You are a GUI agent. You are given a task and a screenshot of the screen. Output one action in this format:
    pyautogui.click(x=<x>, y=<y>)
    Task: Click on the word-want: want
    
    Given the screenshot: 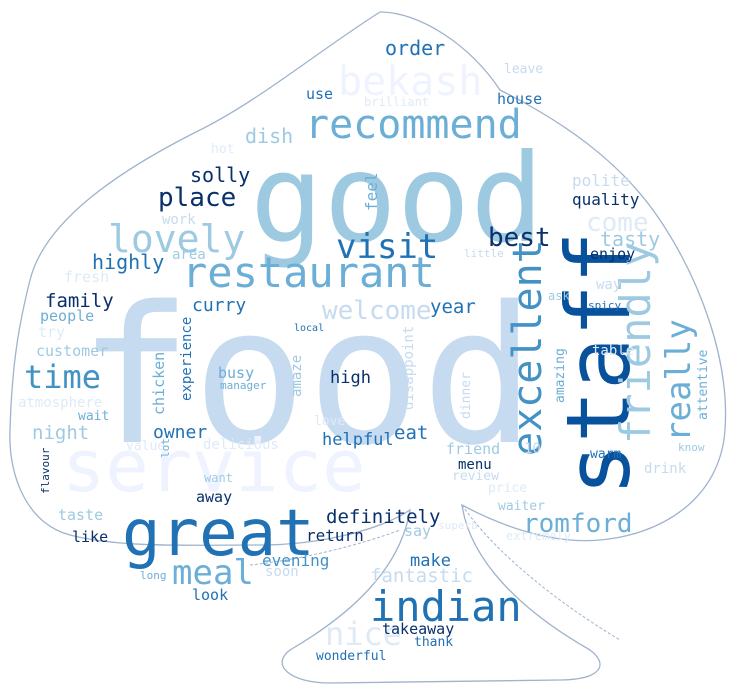 What is the action you would take?
    pyautogui.click(x=218, y=478)
    